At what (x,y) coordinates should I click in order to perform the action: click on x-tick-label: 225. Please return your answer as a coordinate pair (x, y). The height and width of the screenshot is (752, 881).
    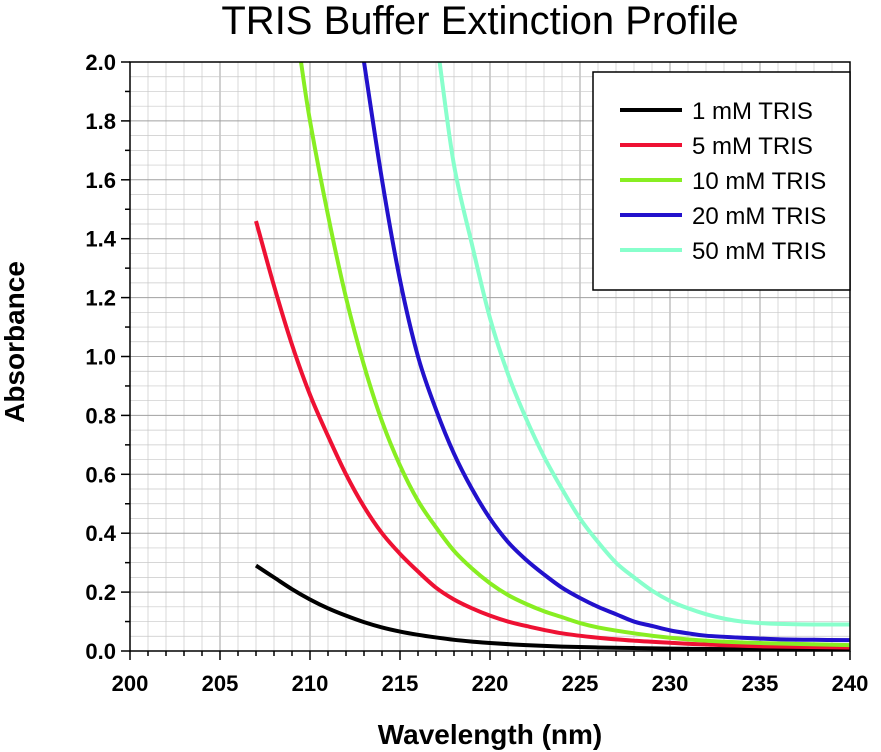
    Looking at the image, I should click on (580, 683).